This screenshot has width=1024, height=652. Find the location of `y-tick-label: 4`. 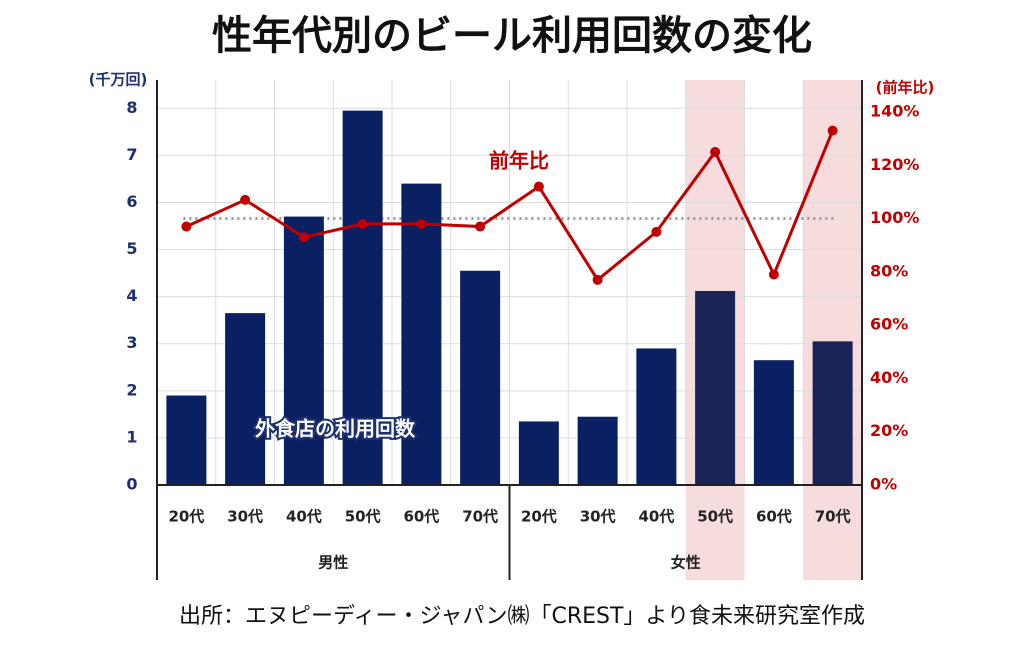

y-tick-label: 4 is located at coordinates (131, 295).